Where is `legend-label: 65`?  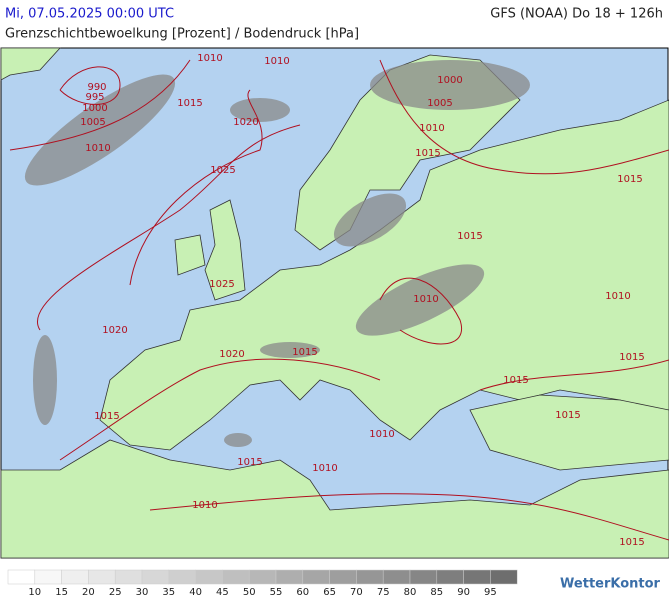 legend-label: 65 is located at coordinates (329, 592).